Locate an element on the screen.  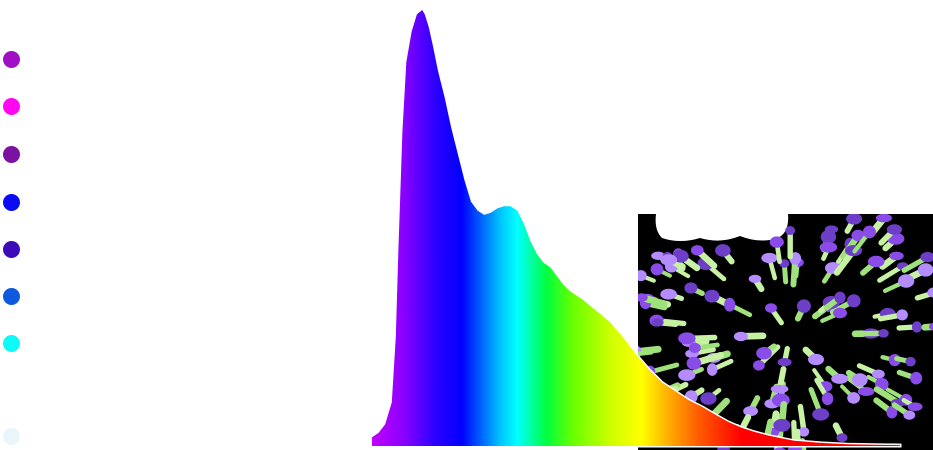
legend is located at coordinates (20, 225).